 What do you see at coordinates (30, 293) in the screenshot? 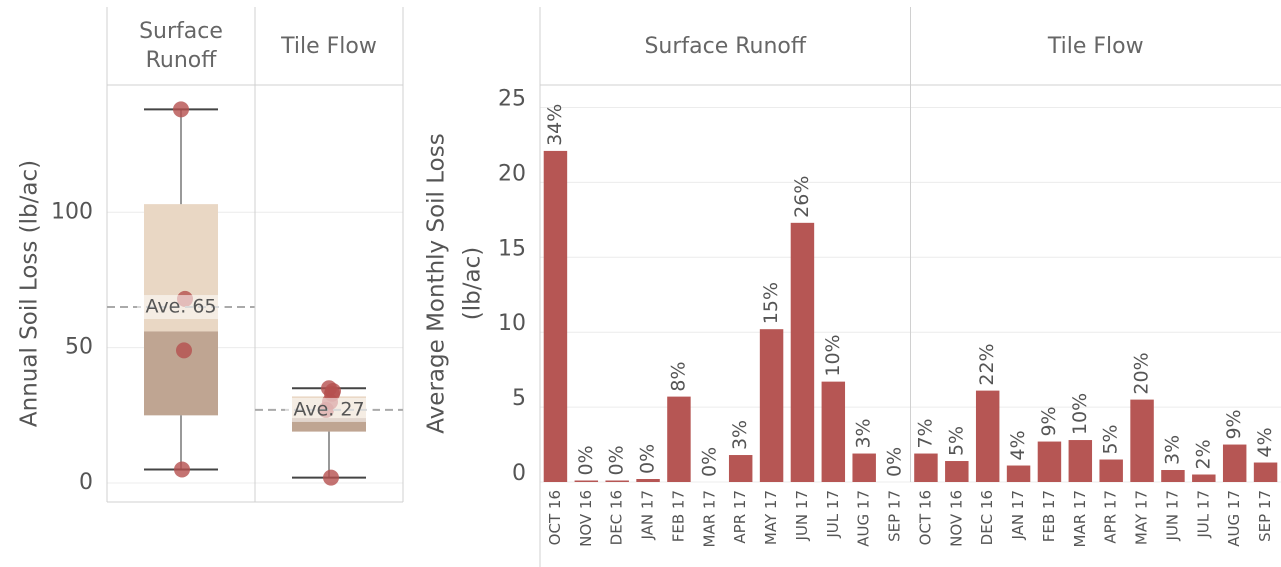
I see `y-axis-title: Annual Soil Loss (lb/ac)` at bounding box center [30, 293].